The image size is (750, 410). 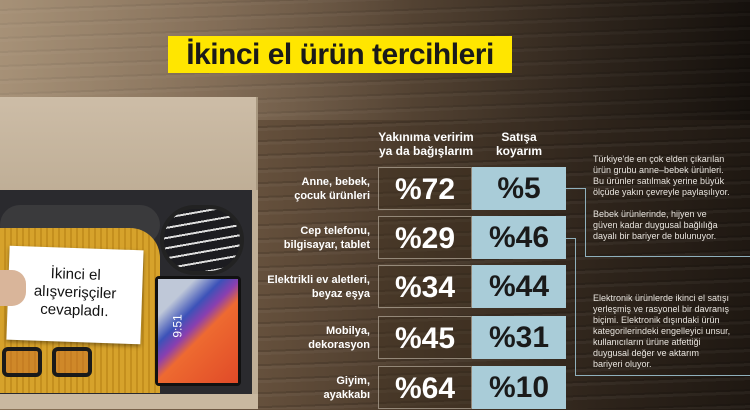 What do you see at coordinates (425, 337) in the screenshot?
I see `give-percent-cell: %45` at bounding box center [425, 337].